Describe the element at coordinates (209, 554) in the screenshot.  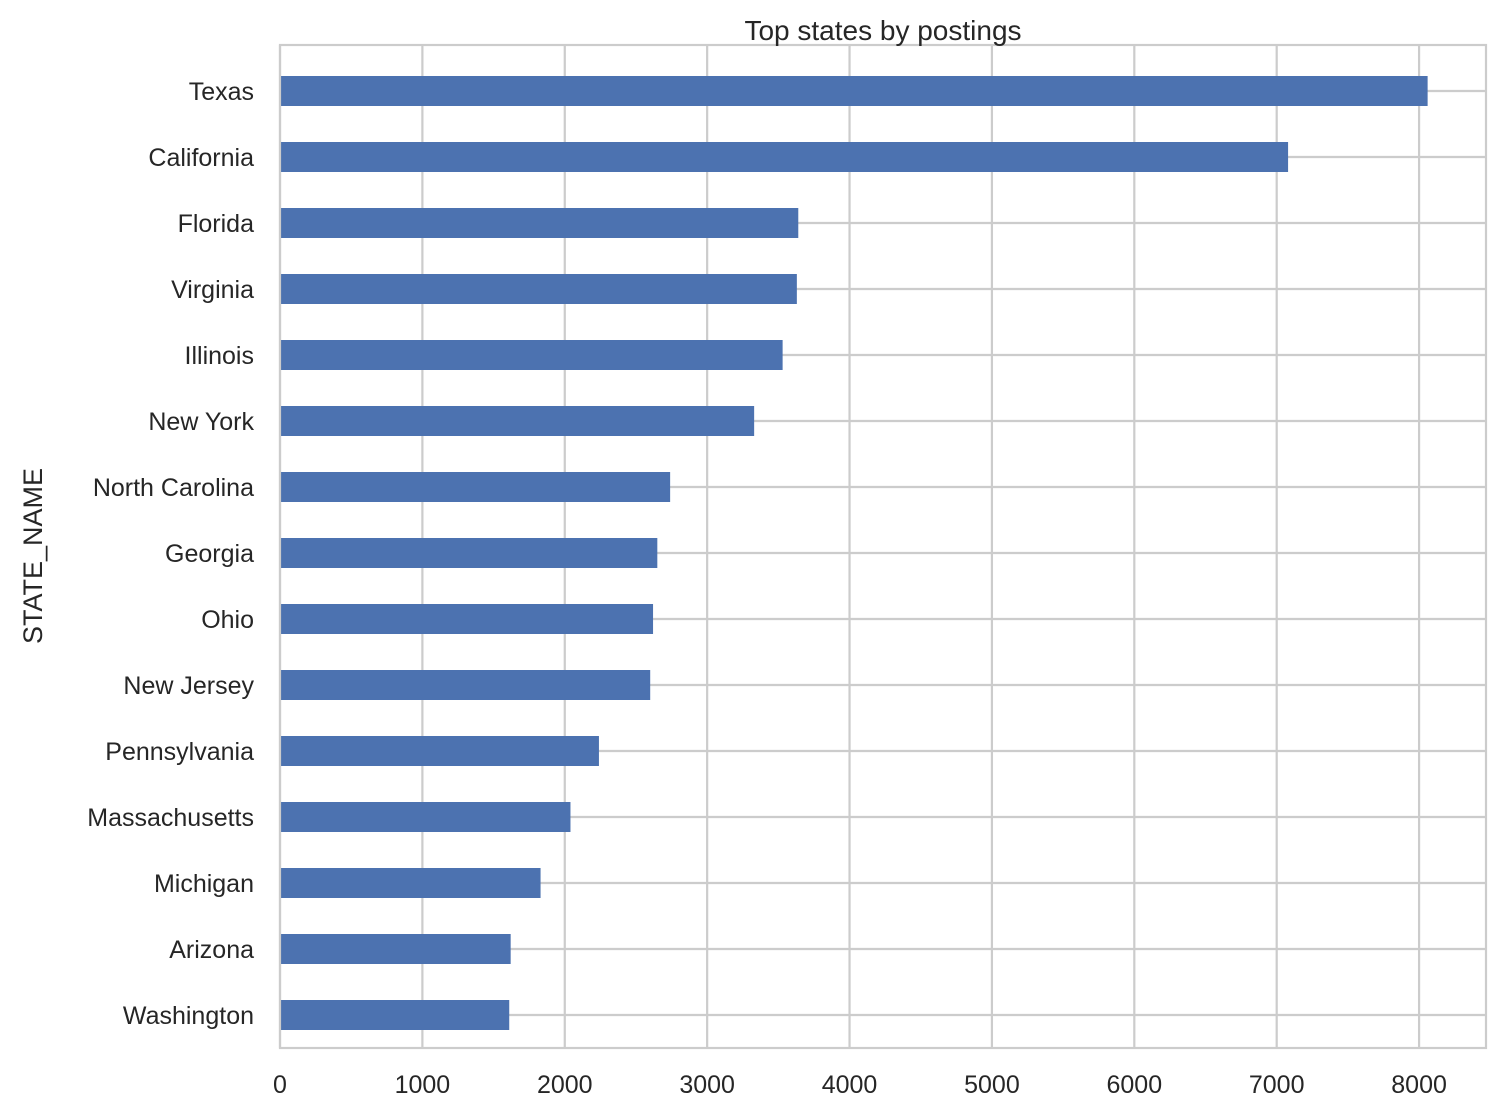
I see `y-tick-label: Georgia` at that location.